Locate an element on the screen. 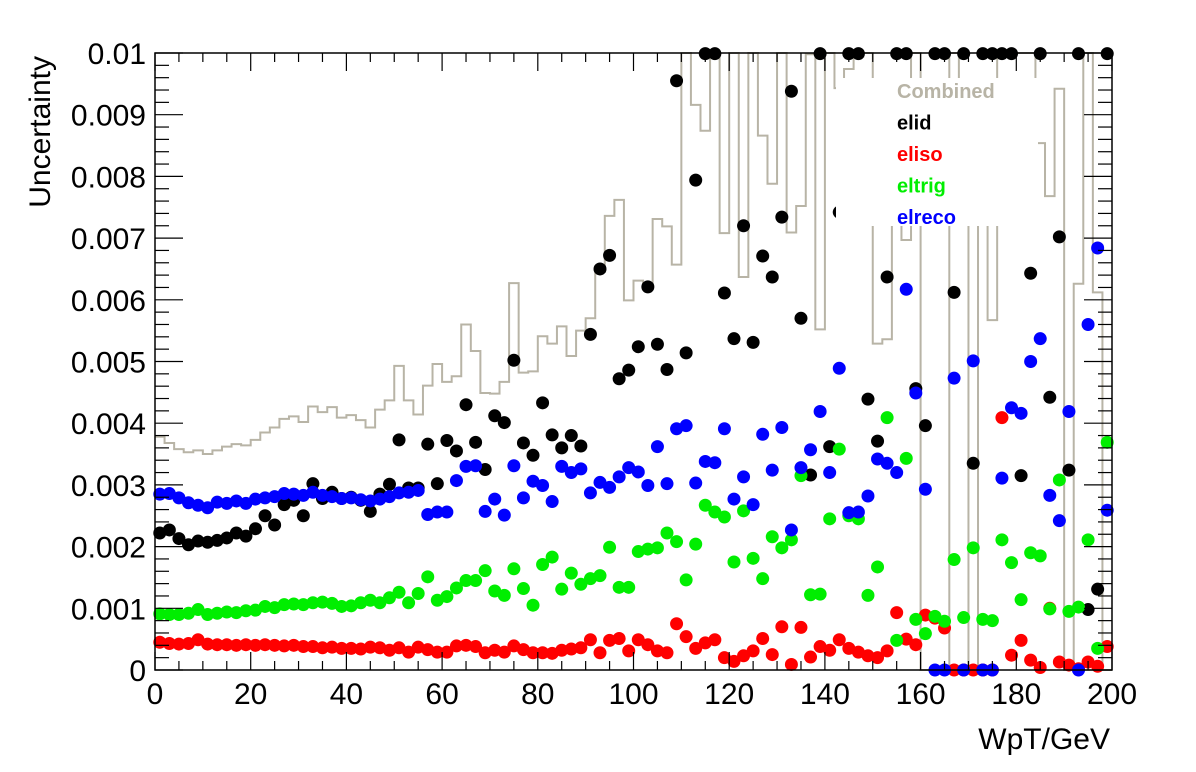  y-tick-label: 0.01 is located at coordinates (117, 54).